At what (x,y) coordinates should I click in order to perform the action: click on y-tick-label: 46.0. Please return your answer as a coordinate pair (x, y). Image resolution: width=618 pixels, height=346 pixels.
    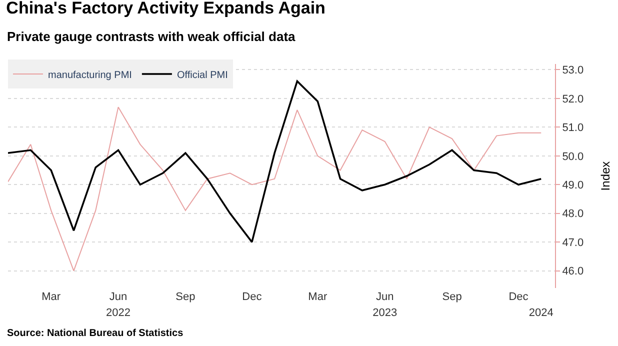
    Looking at the image, I should click on (574, 272).